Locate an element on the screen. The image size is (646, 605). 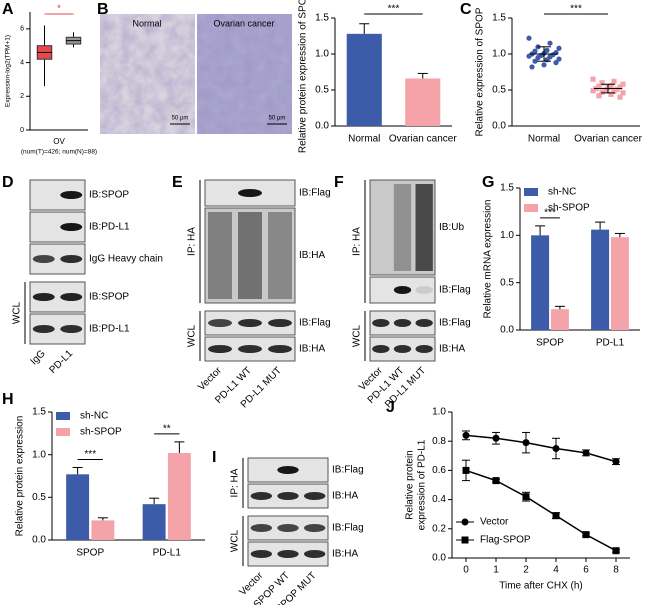
y-tick-label: 0.4 is located at coordinates (439, 499).